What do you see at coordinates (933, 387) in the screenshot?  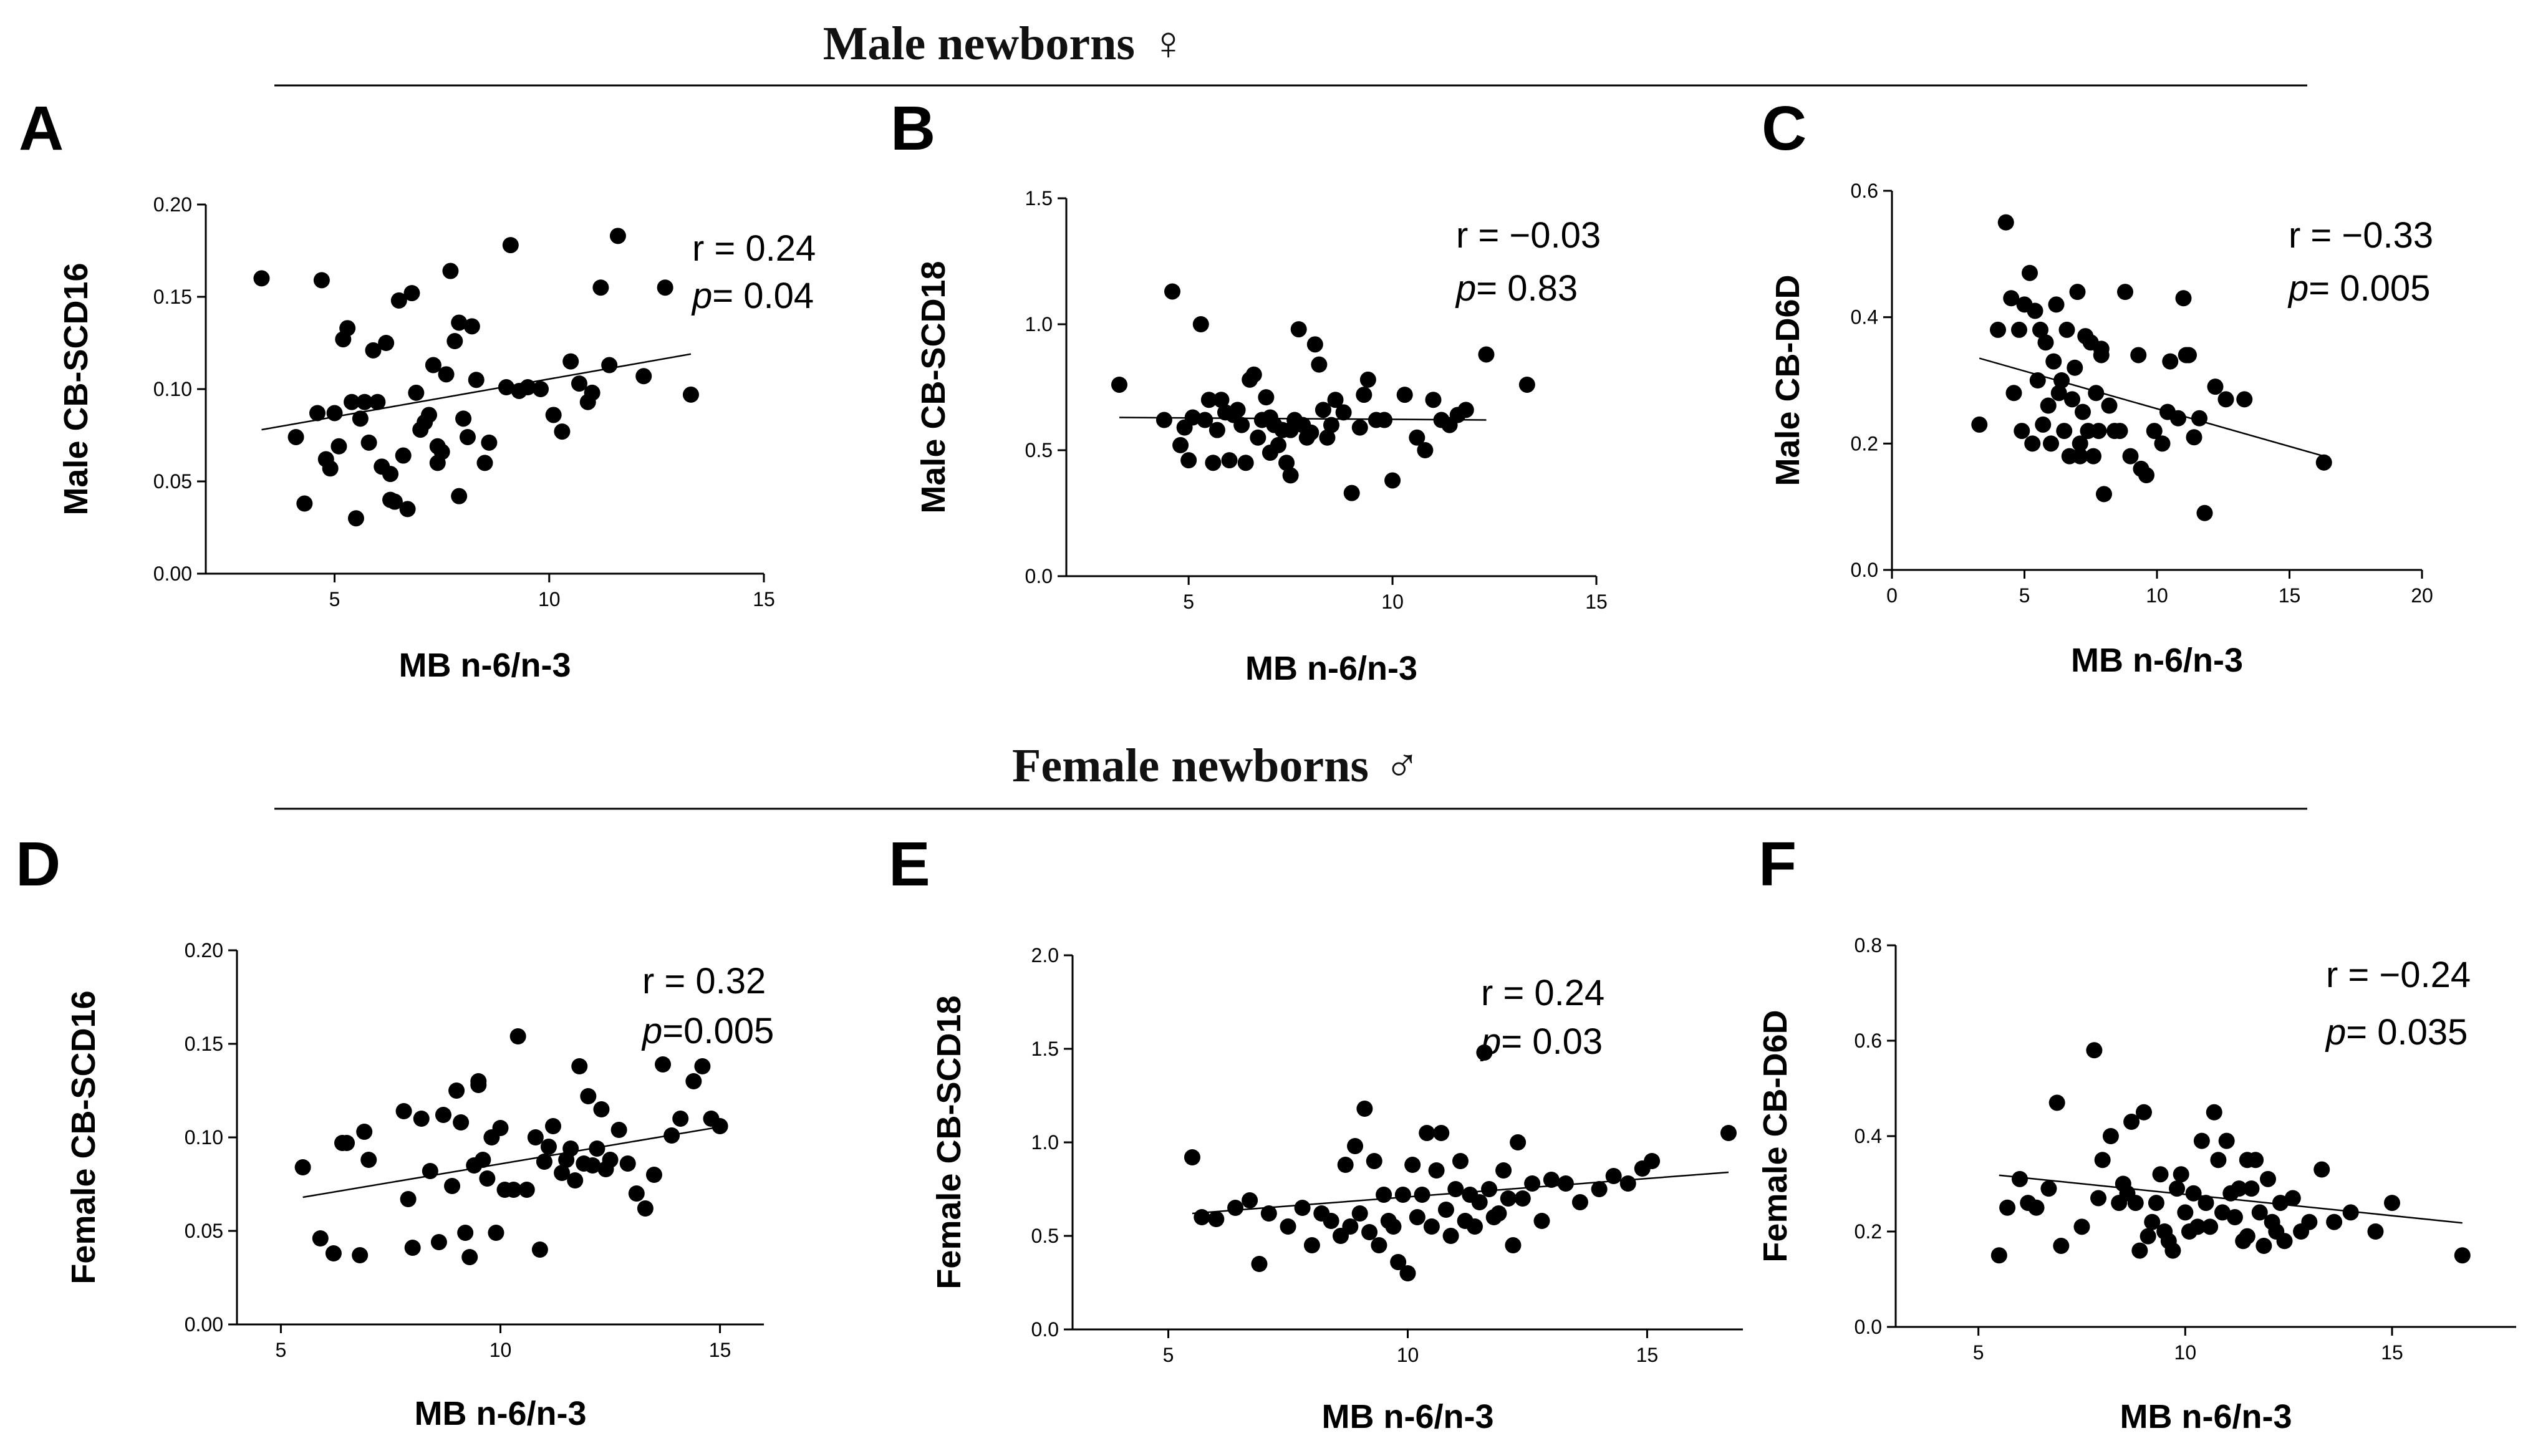 I see `y-axis-title-b: Male CB-SCD18` at bounding box center [933, 387].